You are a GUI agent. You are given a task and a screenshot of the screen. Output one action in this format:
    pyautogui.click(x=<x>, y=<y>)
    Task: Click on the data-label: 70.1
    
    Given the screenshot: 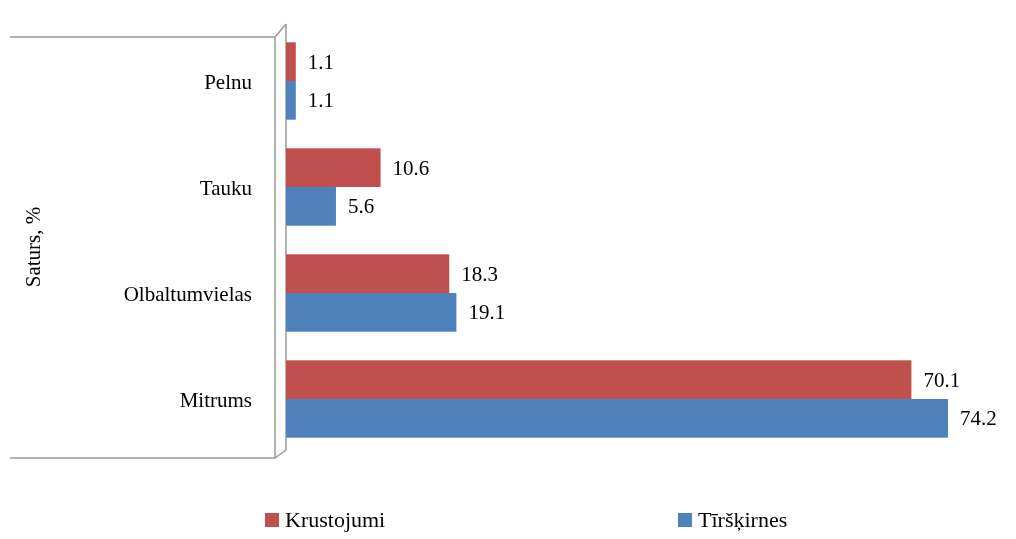 What is the action you would take?
    pyautogui.click(x=942, y=379)
    